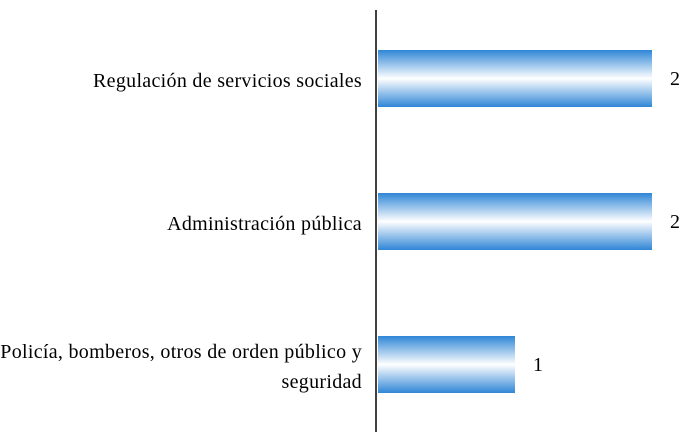  Describe the element at coordinates (227, 80) in the screenshot. I see `category-label: Regulación de servicios sociales` at that location.